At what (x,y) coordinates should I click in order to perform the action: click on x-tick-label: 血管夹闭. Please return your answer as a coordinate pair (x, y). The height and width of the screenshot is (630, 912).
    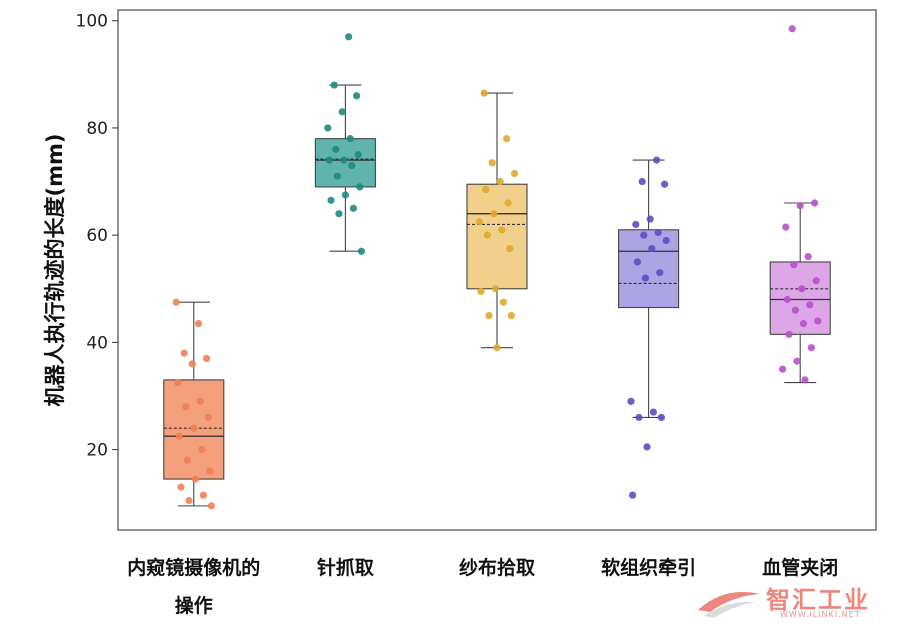
    Looking at the image, I should click on (800, 567).